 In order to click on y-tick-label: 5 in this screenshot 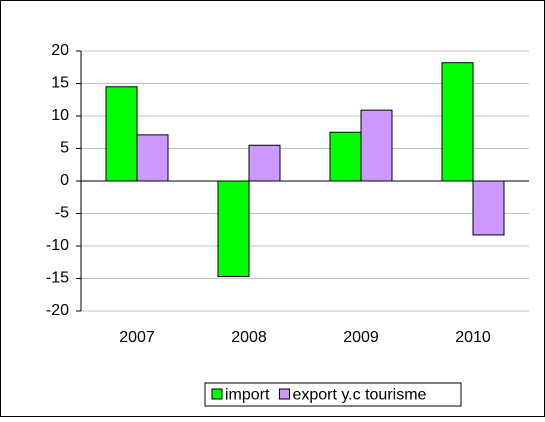, I will do `click(64, 148)`.